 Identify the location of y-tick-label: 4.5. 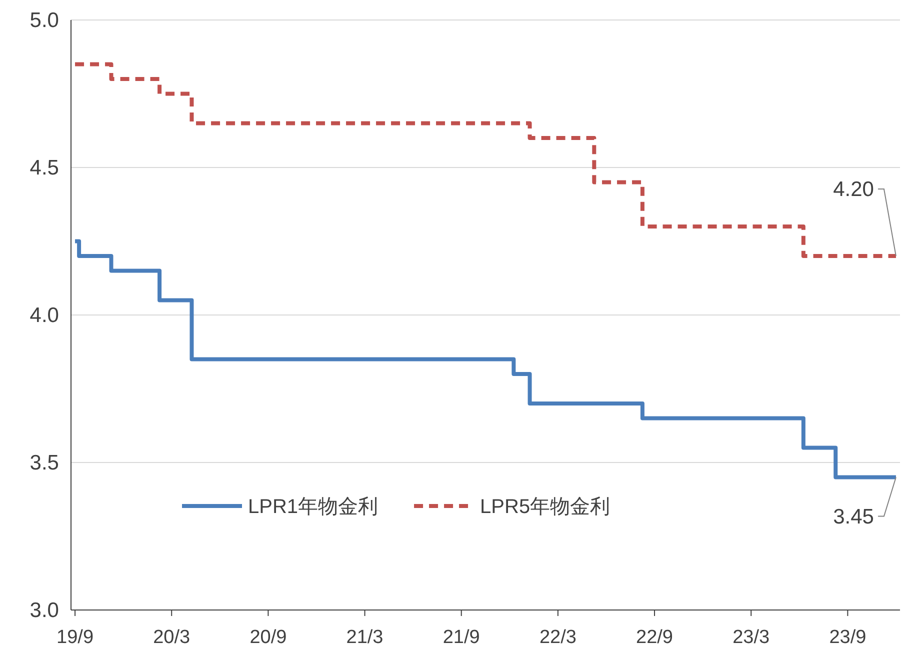
(44, 168).